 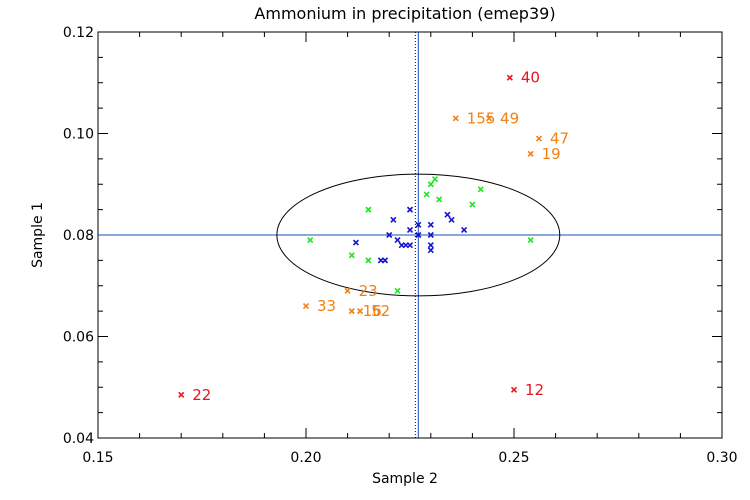 I want to click on y-tick-label: 0.12, so click(x=78, y=33).